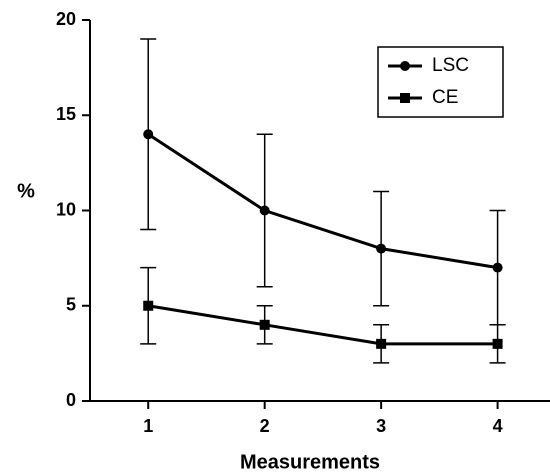 This screenshot has width=550, height=475. Describe the element at coordinates (66, 114) in the screenshot. I see `y-tick-label: 15` at that location.